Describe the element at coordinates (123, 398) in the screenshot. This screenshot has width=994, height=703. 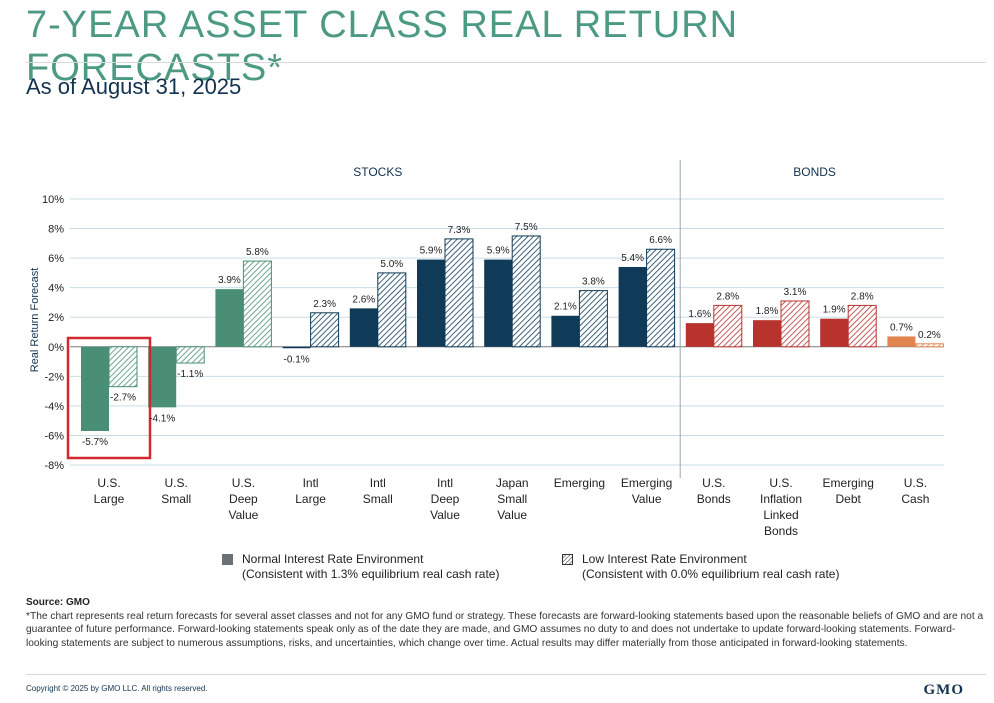
I see `bar-value-label: -2.7%` at that location.